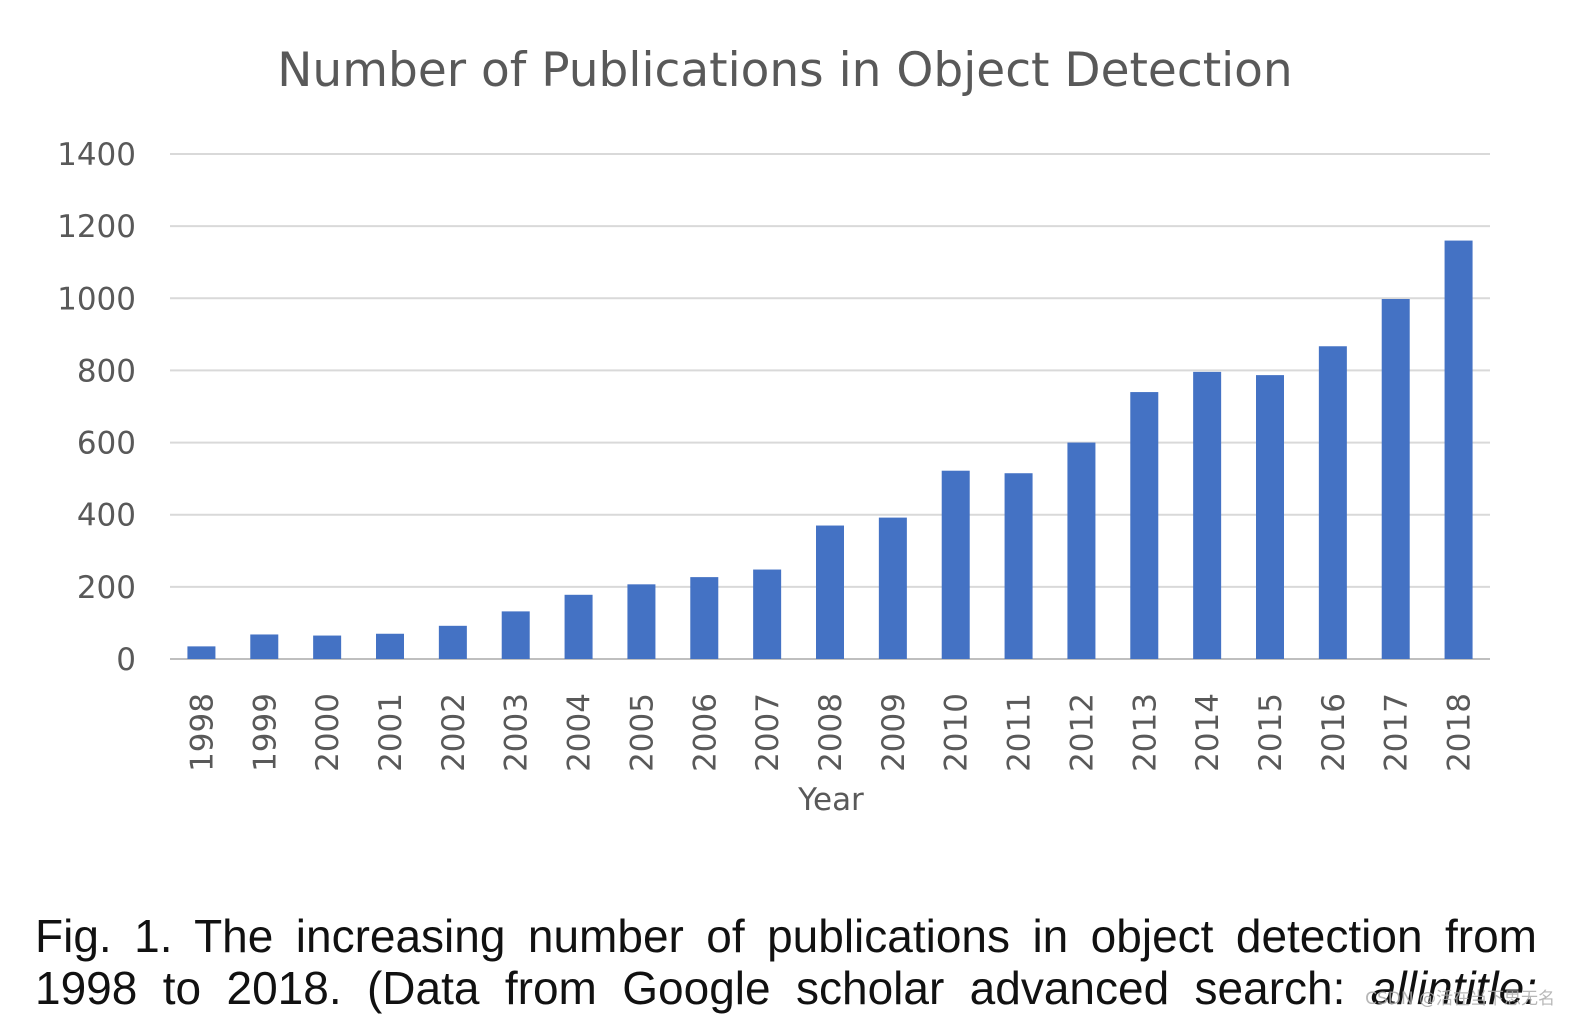 This screenshot has height=1019, width=1577. I want to click on bar-2014, so click(1207, 515).